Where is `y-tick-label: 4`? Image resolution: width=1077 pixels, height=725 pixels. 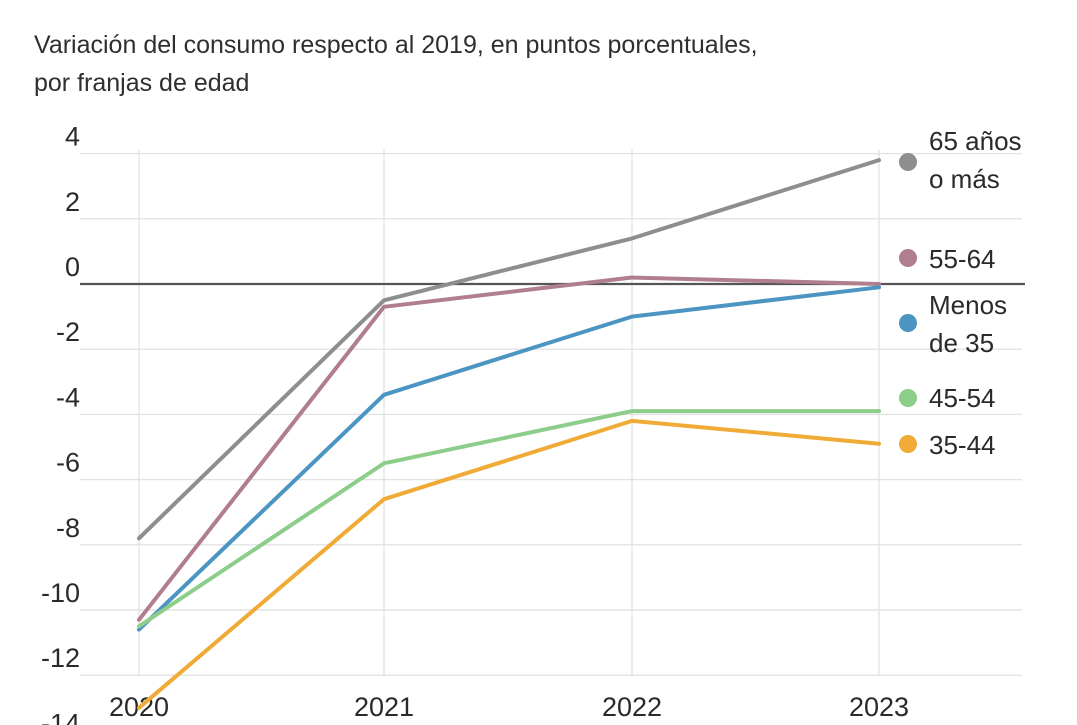 y-tick-label: 4 is located at coordinates (72, 137).